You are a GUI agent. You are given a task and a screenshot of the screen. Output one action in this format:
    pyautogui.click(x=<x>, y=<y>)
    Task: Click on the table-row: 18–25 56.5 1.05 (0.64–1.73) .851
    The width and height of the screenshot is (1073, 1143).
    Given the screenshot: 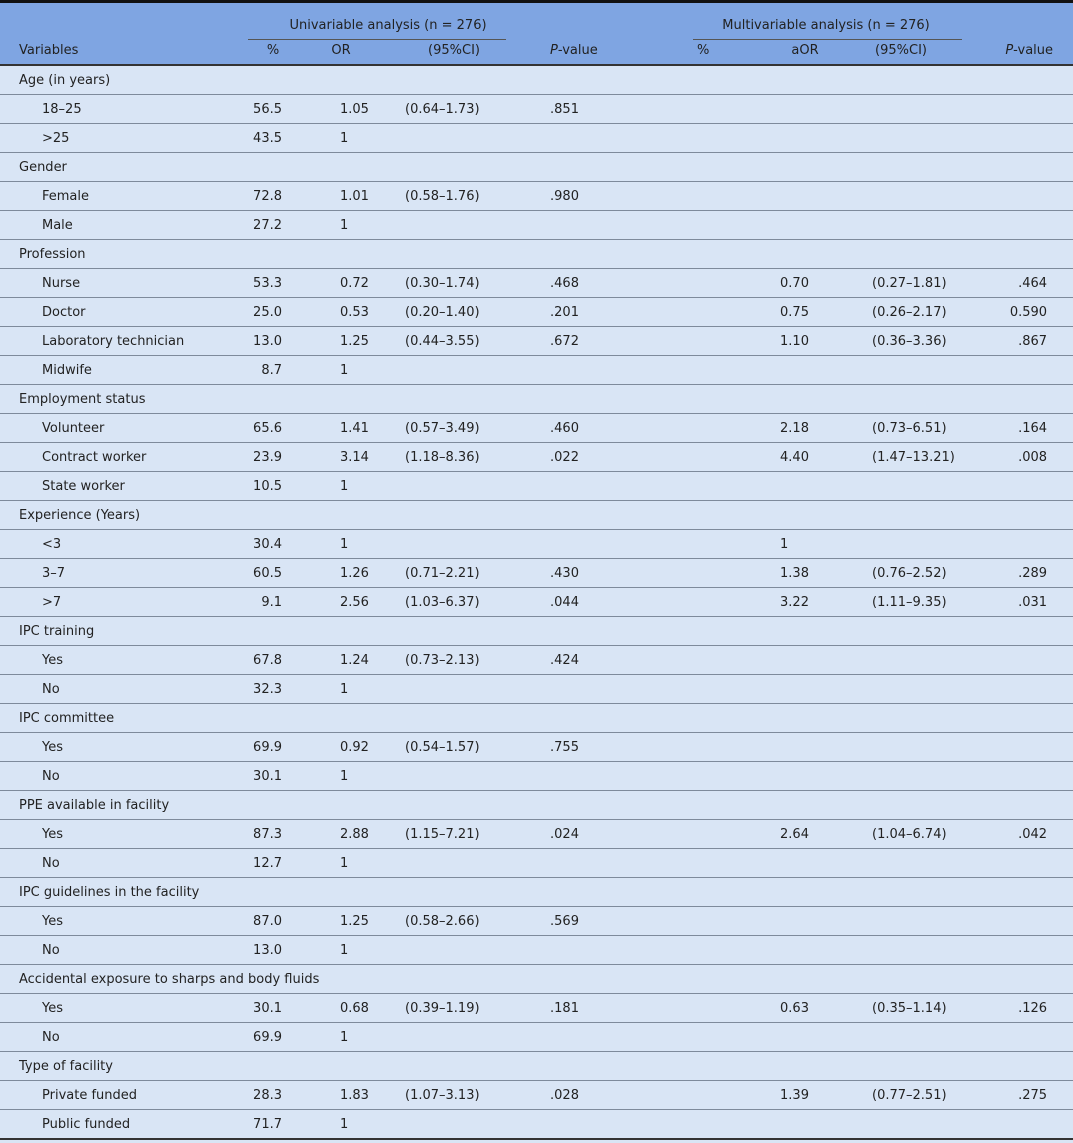 What is the action you would take?
    pyautogui.click(x=536, y=109)
    